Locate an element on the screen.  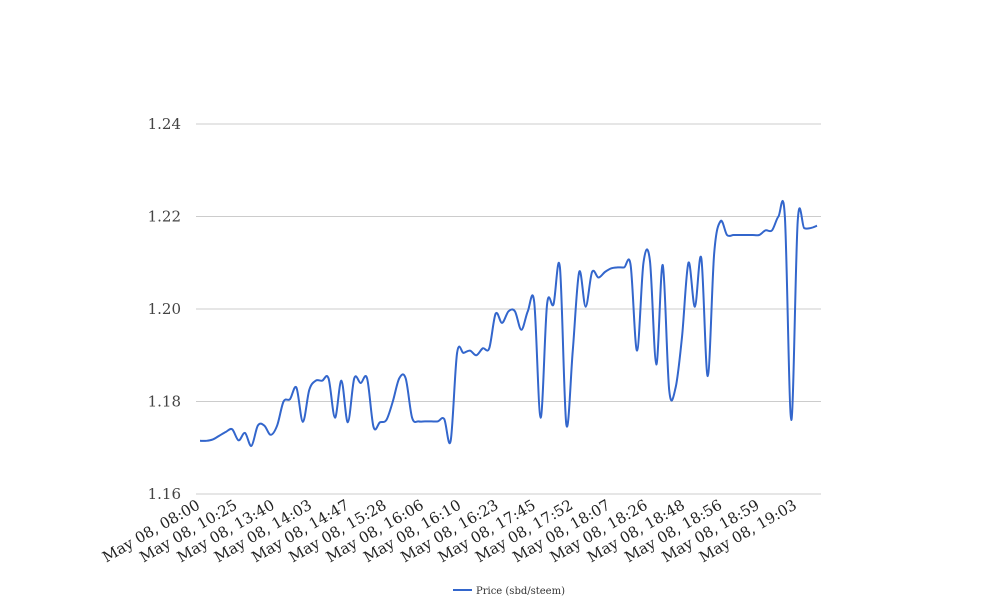
y-tick-label-4: 1.24 is located at coordinates (164, 124).